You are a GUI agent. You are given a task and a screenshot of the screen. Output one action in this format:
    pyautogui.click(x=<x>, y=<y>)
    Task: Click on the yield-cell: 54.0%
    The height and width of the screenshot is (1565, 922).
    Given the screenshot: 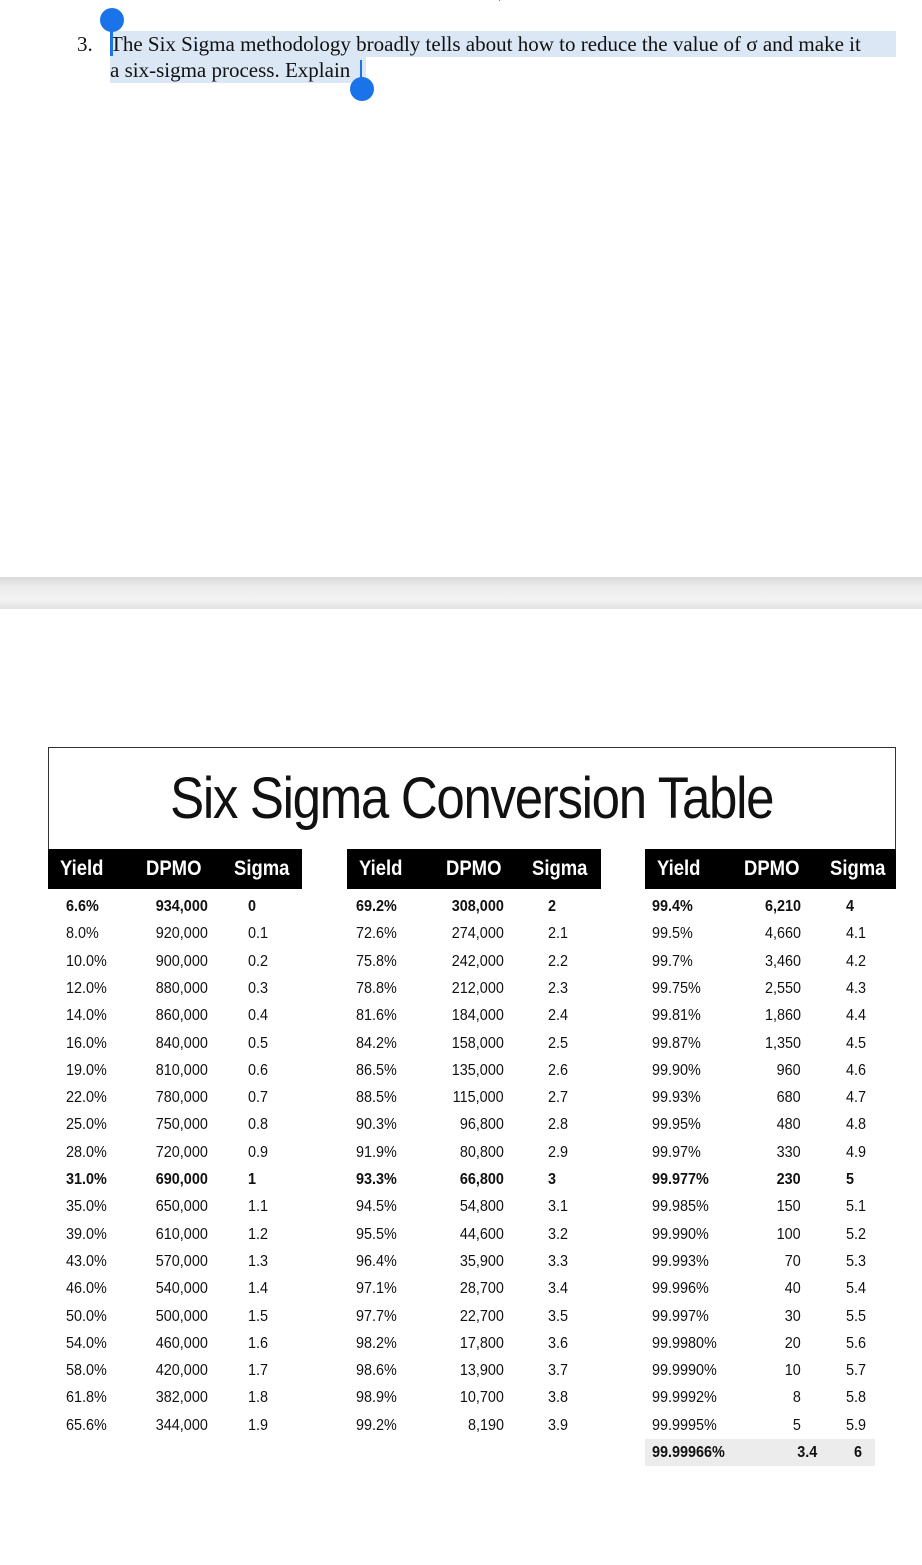 What is the action you would take?
    pyautogui.click(x=86, y=1343)
    